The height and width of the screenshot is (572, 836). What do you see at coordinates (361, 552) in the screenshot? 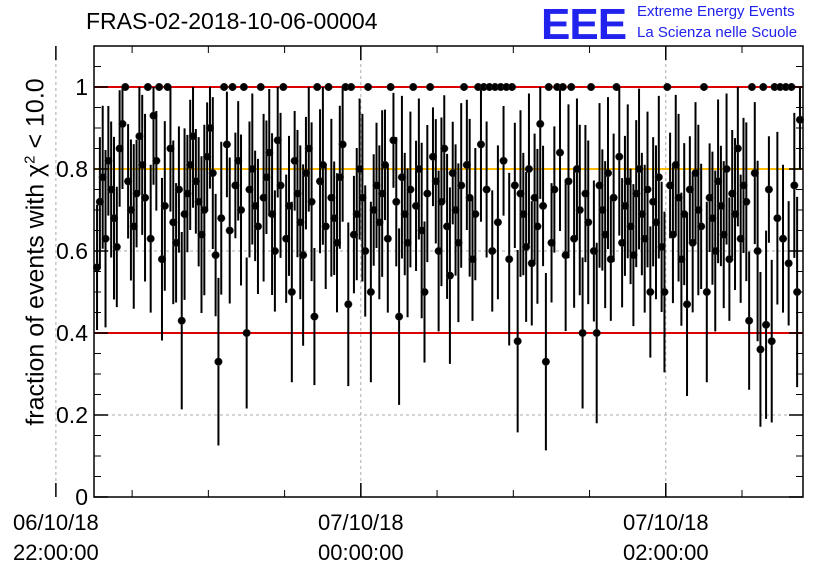
I see `x-tick-time-label: 00:00:00` at bounding box center [361, 552].